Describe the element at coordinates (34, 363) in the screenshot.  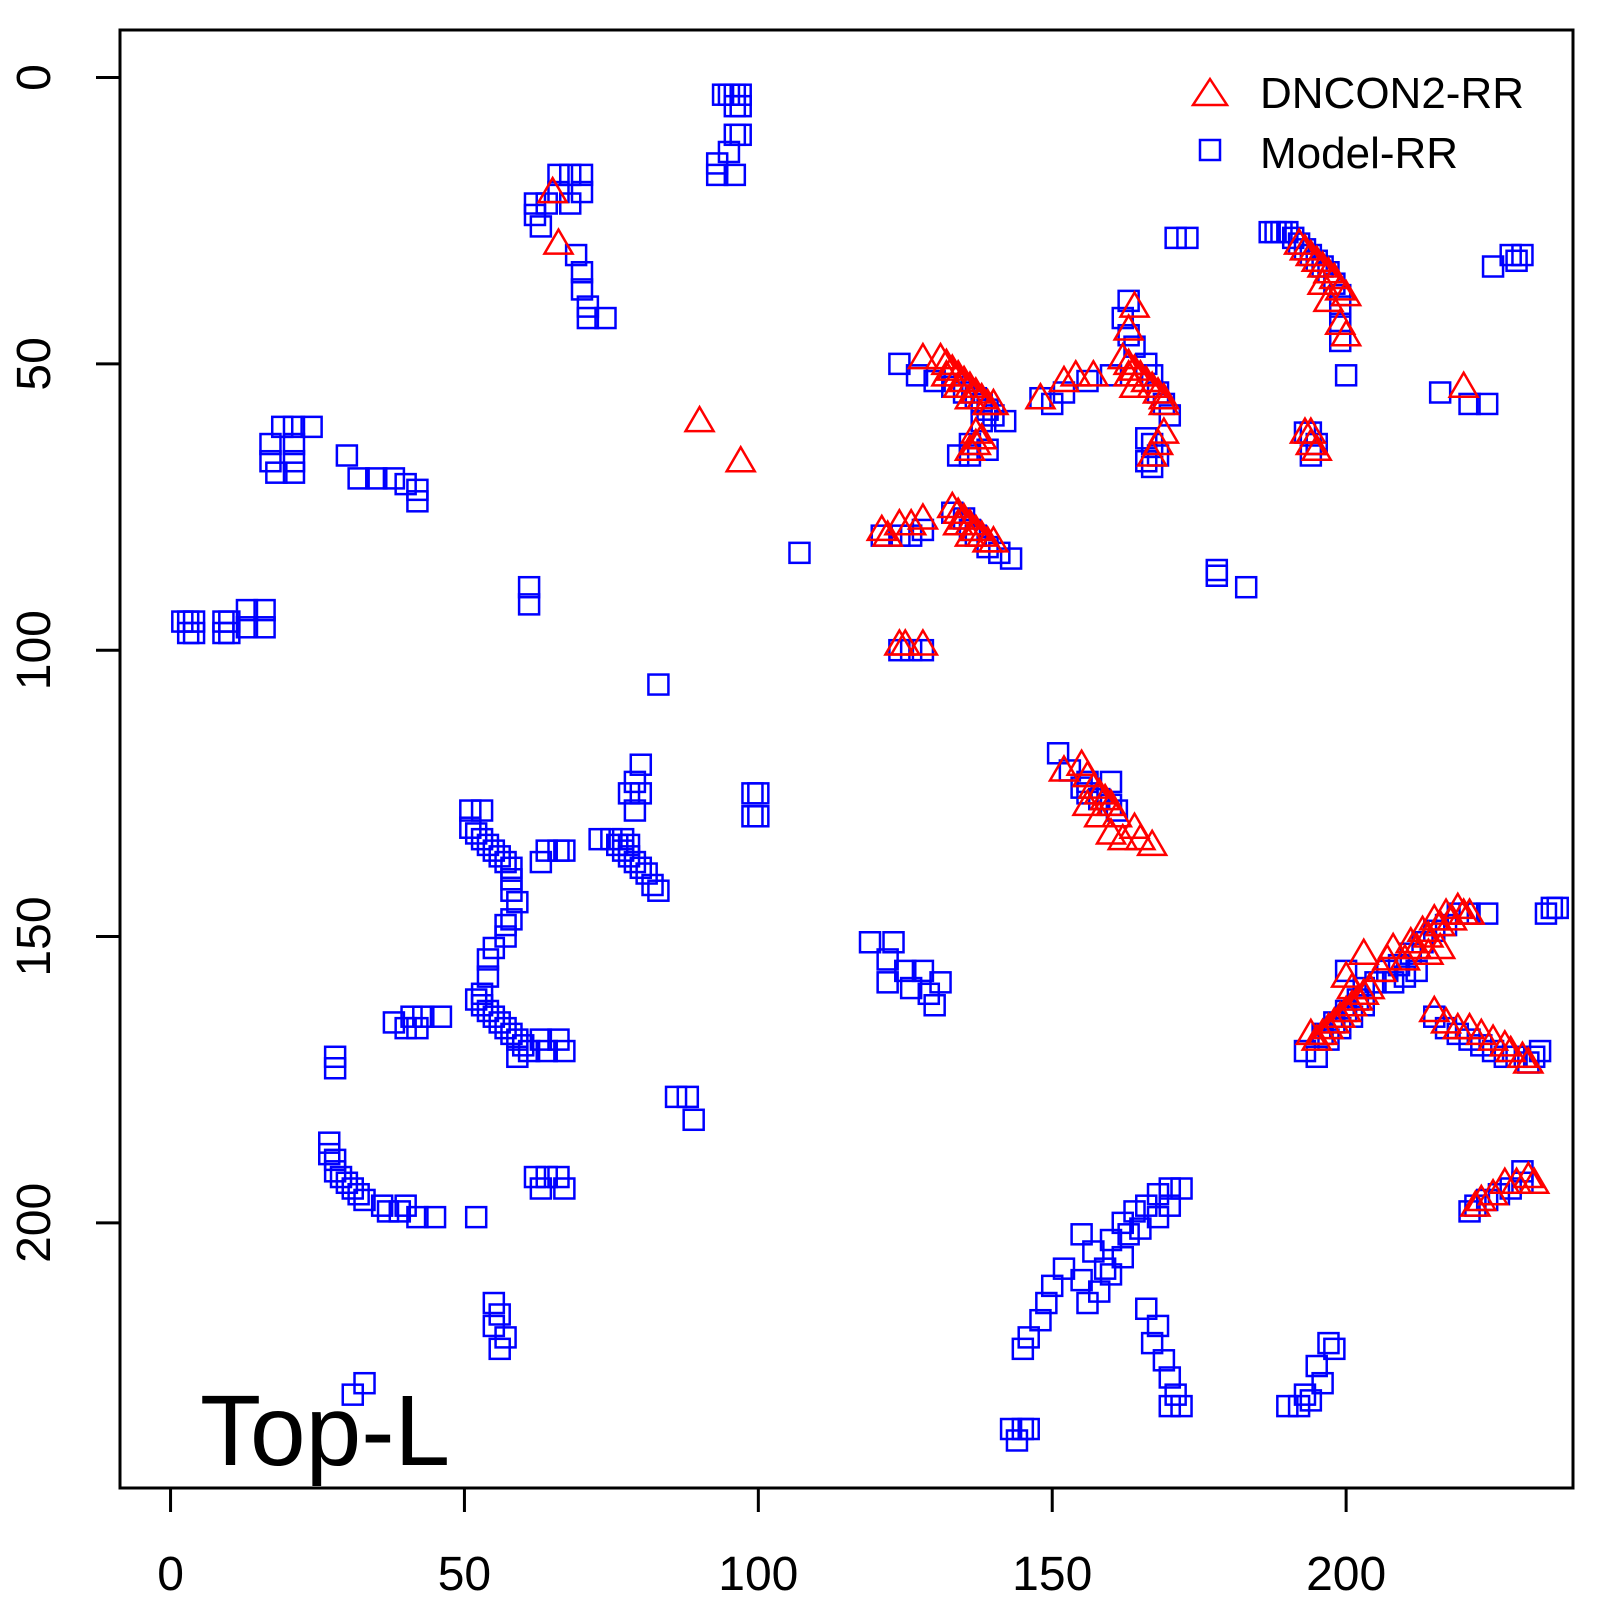
I see `y-tick-label: 50` at that location.